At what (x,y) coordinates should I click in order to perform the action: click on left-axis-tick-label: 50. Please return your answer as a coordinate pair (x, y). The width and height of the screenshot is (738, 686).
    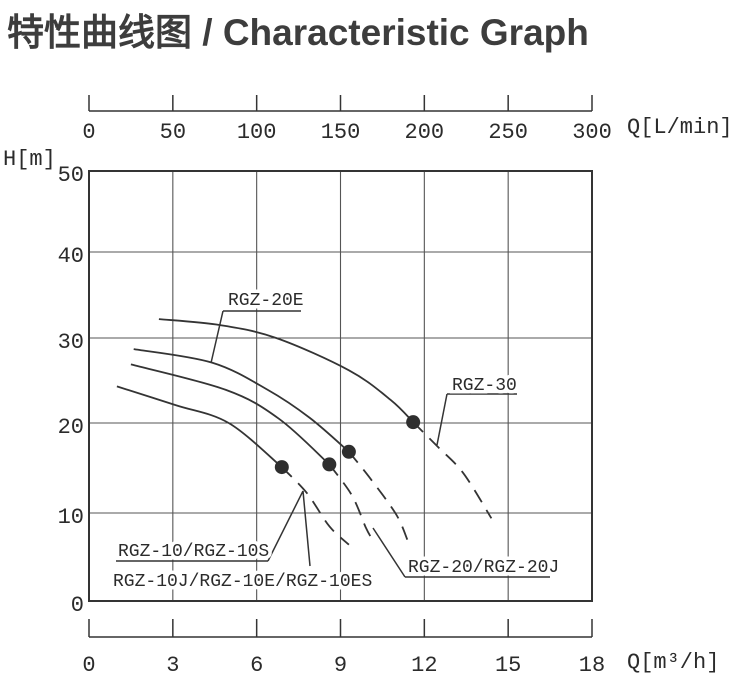
    Looking at the image, I should click on (71, 175).